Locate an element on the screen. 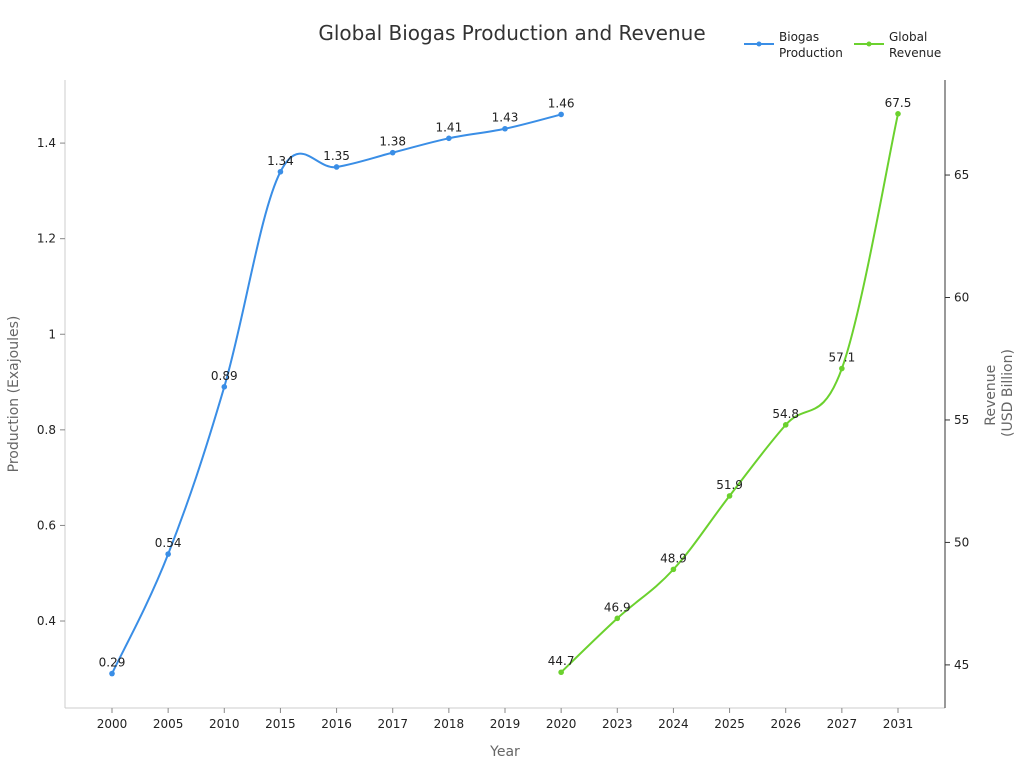 The width and height of the screenshot is (1024, 768). y-tick-label: 1.2 is located at coordinates (46, 239).